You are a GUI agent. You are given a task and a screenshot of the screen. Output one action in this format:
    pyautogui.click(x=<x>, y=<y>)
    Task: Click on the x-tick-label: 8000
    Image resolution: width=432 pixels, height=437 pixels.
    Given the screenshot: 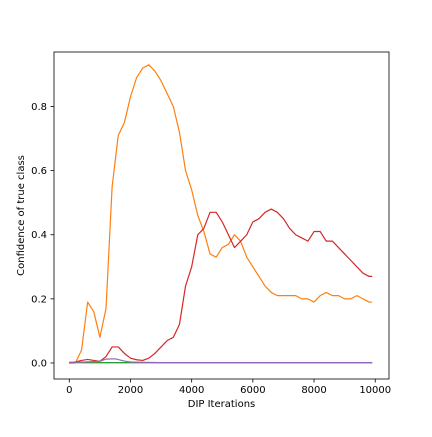 What is the action you would take?
    pyautogui.click(x=313, y=390)
    